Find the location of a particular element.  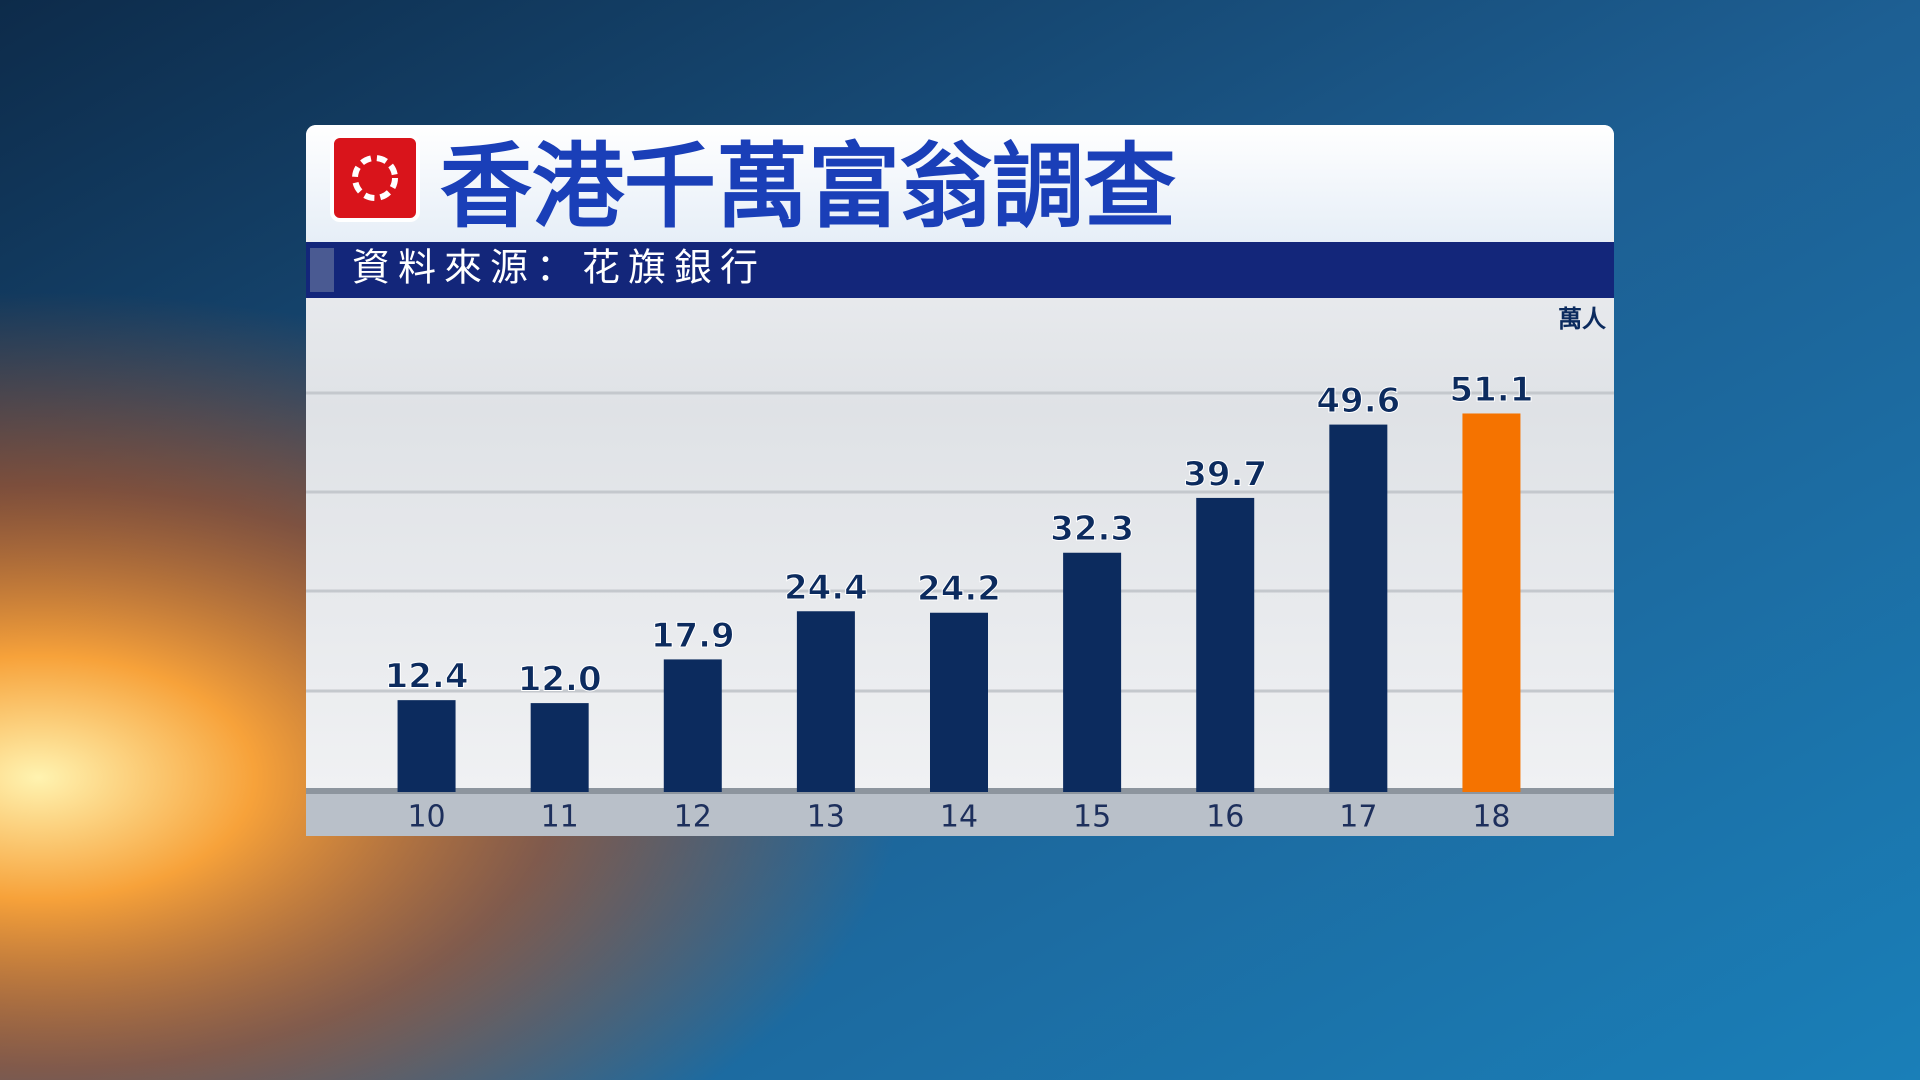

value-label: 32.3 is located at coordinates (1092, 529).